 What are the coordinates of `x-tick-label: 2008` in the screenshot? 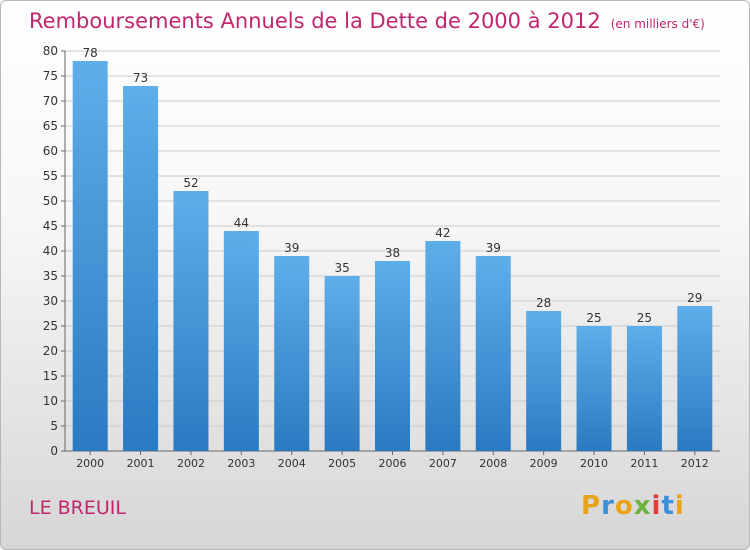 It's located at (493, 463).